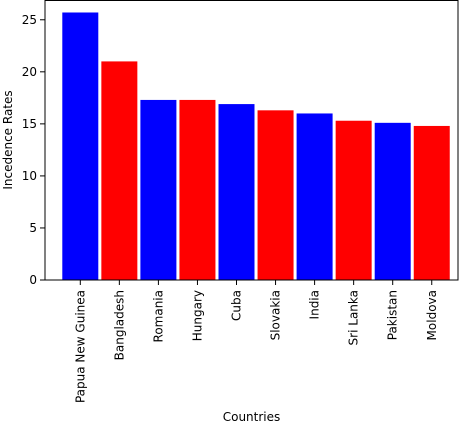 The height and width of the screenshot is (424, 474). What do you see at coordinates (393, 315) in the screenshot?
I see `x-tick-label: Pakistan` at bounding box center [393, 315].